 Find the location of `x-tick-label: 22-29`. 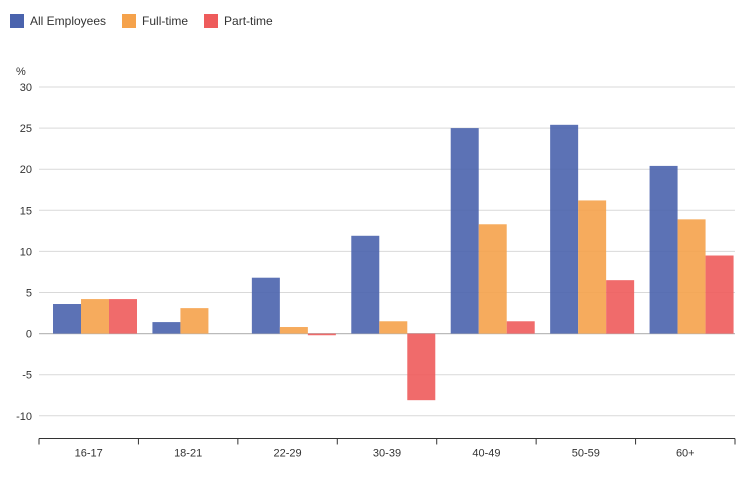

x-tick-label: 22-29 is located at coordinates (288, 453).